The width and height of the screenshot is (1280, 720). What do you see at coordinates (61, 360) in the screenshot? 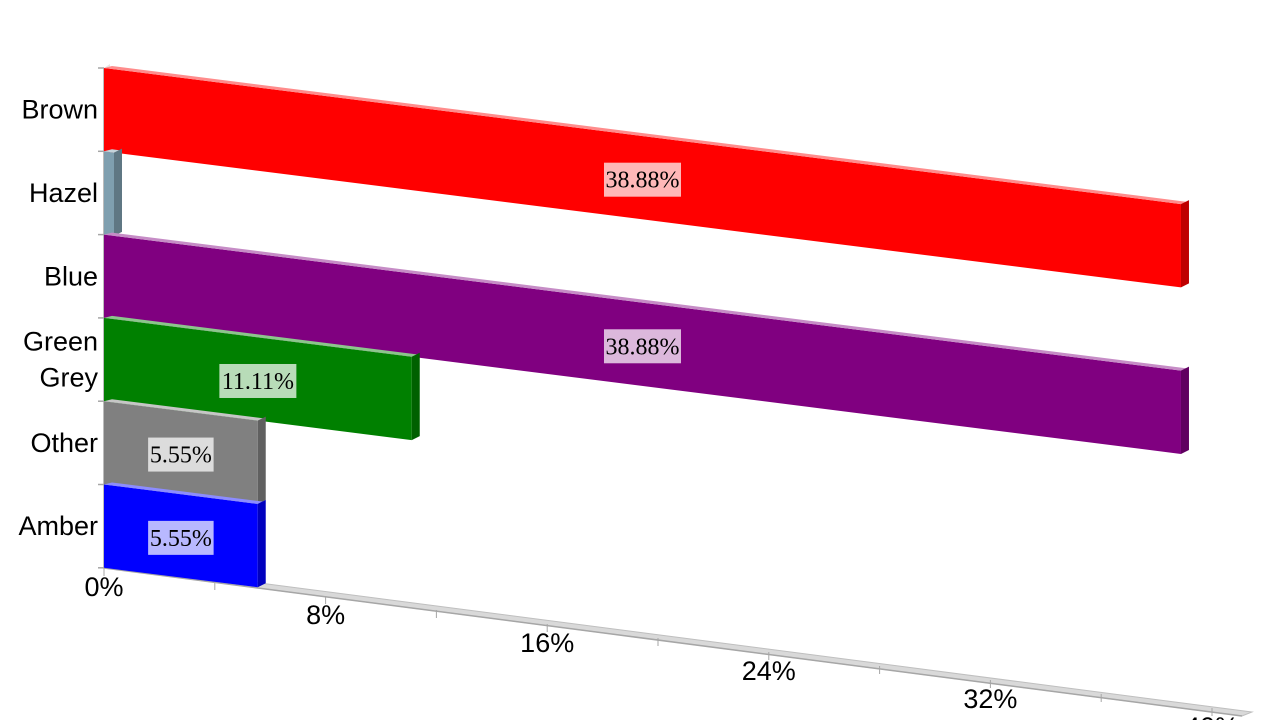
I see `category-label: Green Grey` at bounding box center [61, 360].